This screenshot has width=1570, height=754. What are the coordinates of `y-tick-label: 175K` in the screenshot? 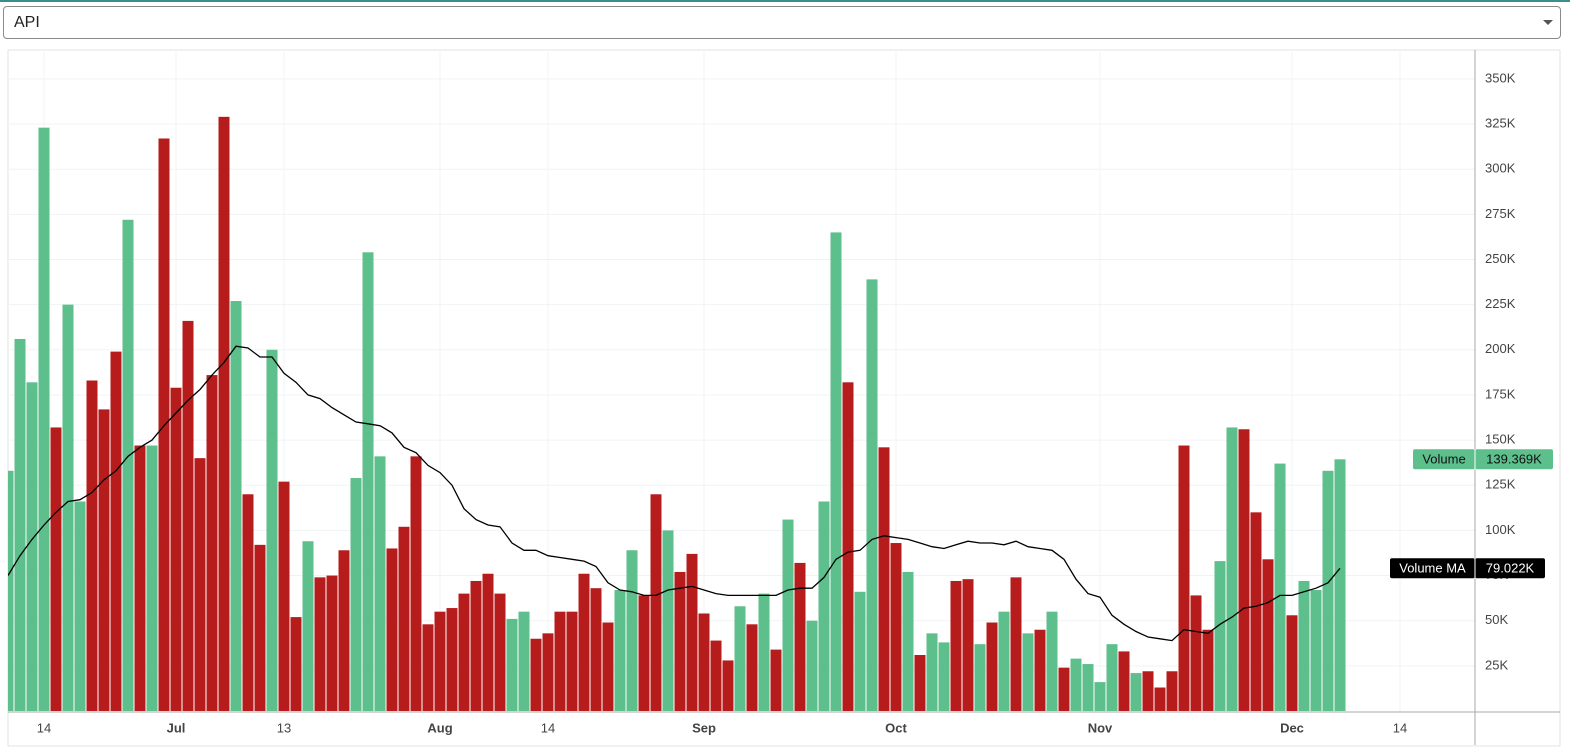 It's located at (1500, 393).